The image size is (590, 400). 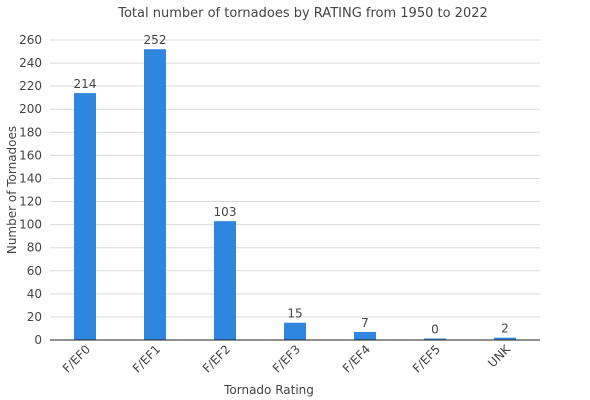 I want to click on x-tick-label: UNK, so click(x=499, y=355).